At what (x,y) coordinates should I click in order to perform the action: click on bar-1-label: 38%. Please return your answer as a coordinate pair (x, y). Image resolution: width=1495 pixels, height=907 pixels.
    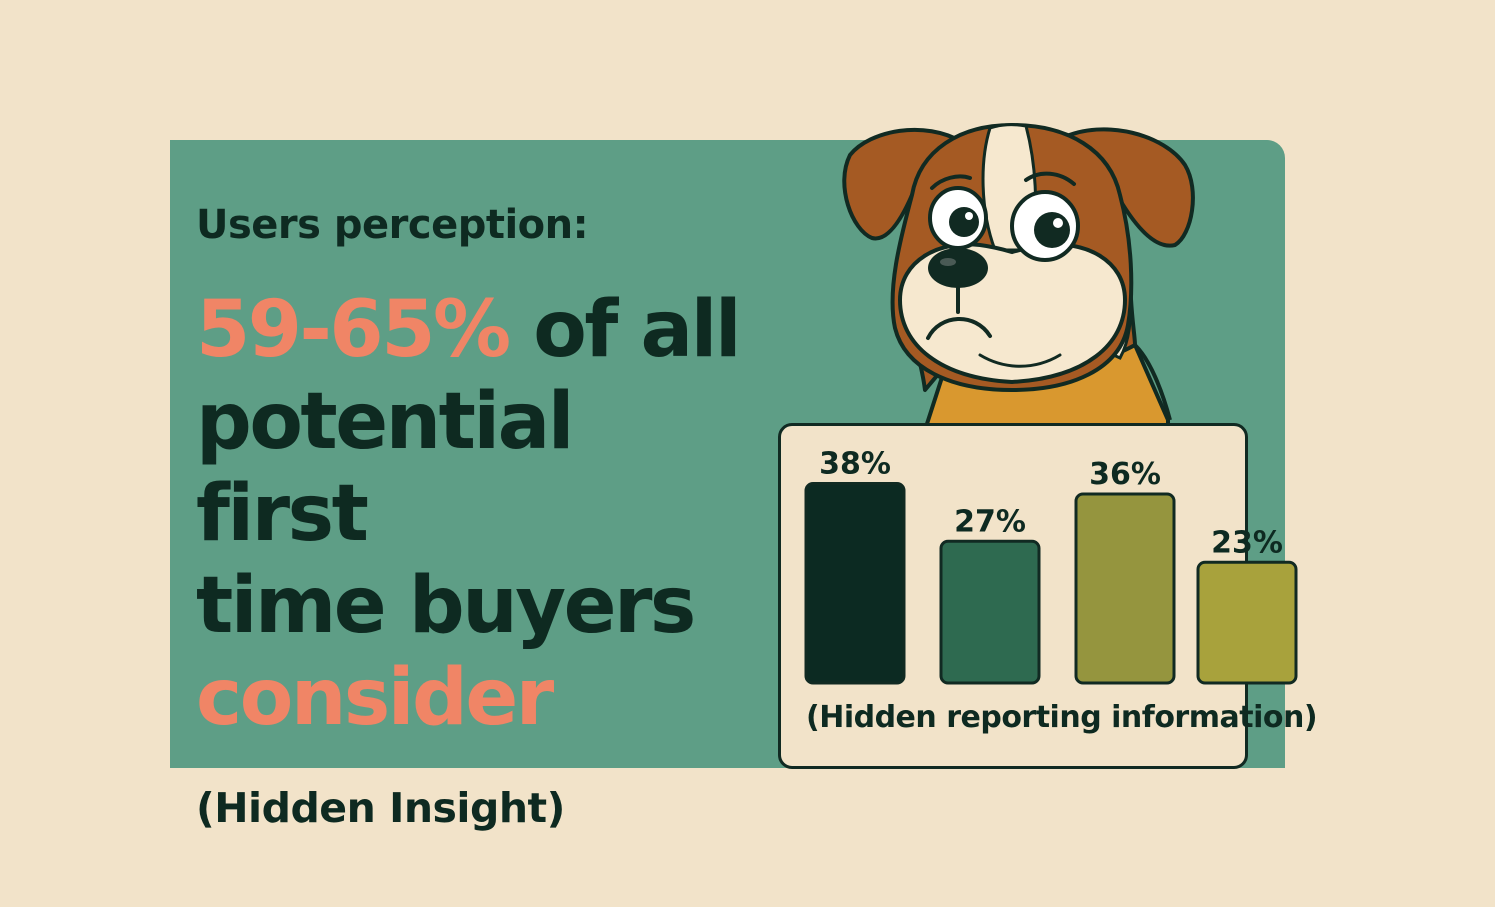
    Looking at the image, I should click on (855, 464).